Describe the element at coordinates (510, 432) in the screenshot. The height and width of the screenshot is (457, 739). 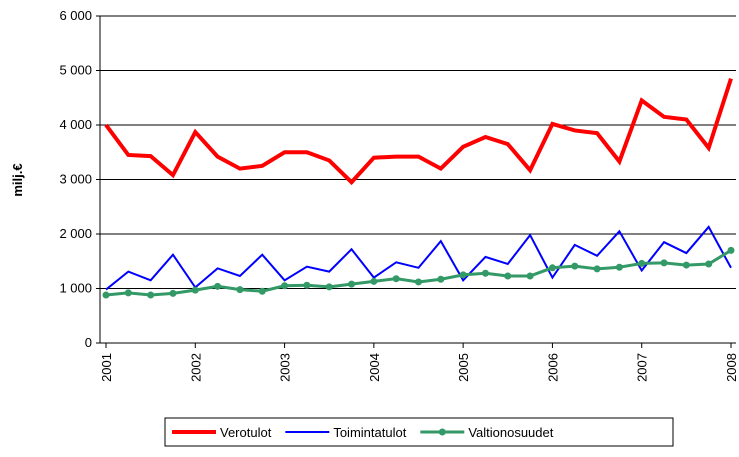
I see `legend-label: Valtionosuudet` at that location.